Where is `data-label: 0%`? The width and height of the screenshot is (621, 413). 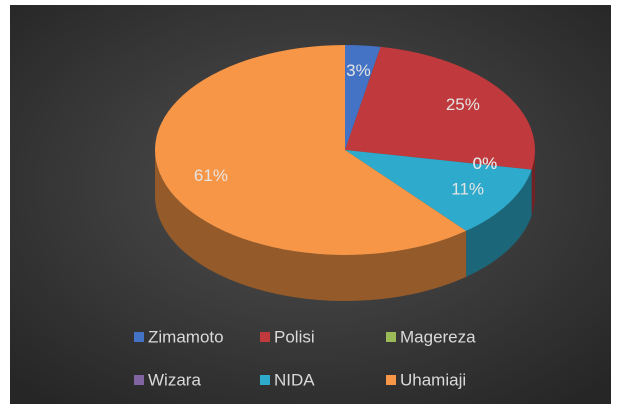
data-label: 0% is located at coordinates (485, 163).